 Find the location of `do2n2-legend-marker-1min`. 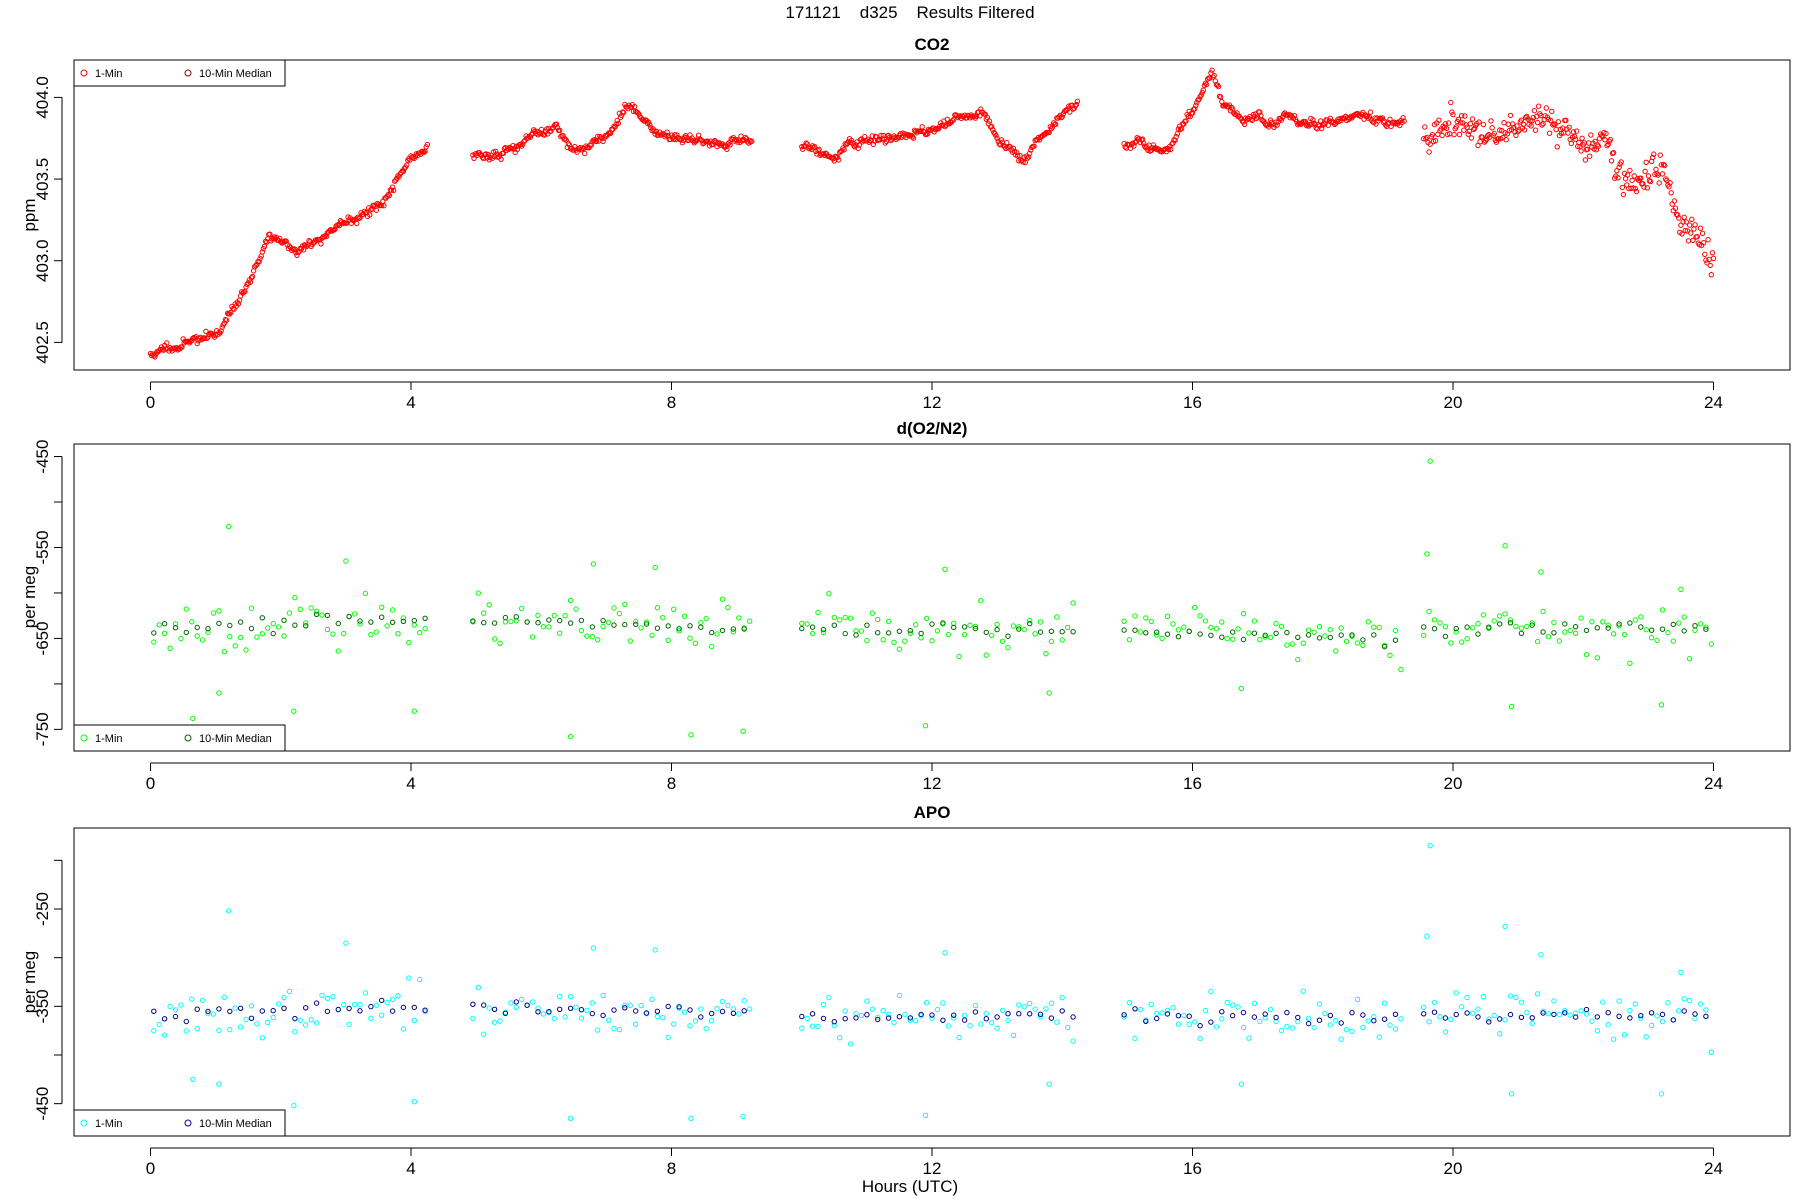

do2n2-legend-marker-1min is located at coordinates (84, 738).